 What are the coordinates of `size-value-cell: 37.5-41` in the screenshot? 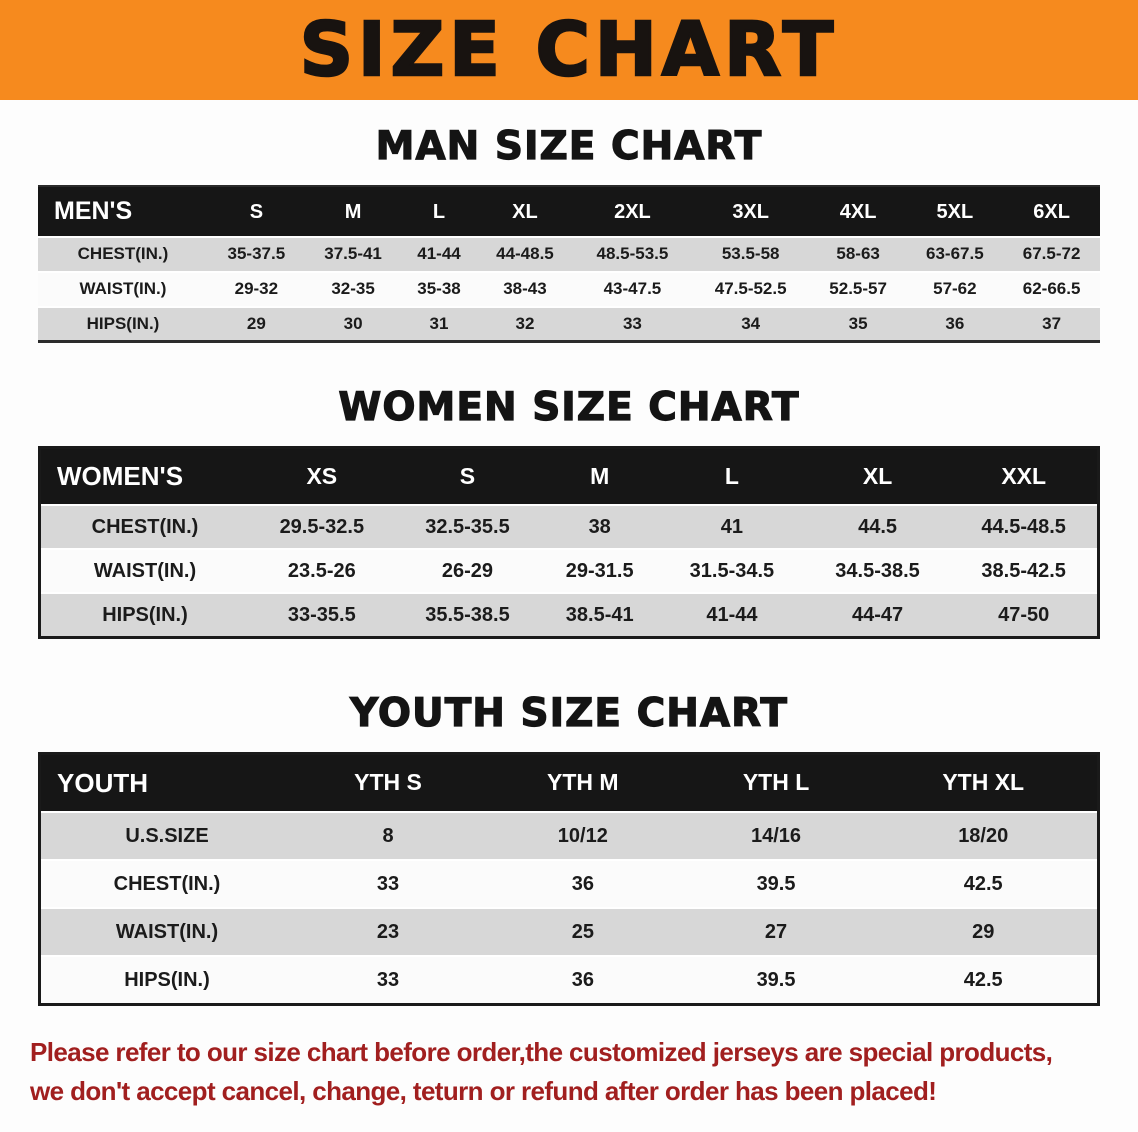 It's located at (353, 254).